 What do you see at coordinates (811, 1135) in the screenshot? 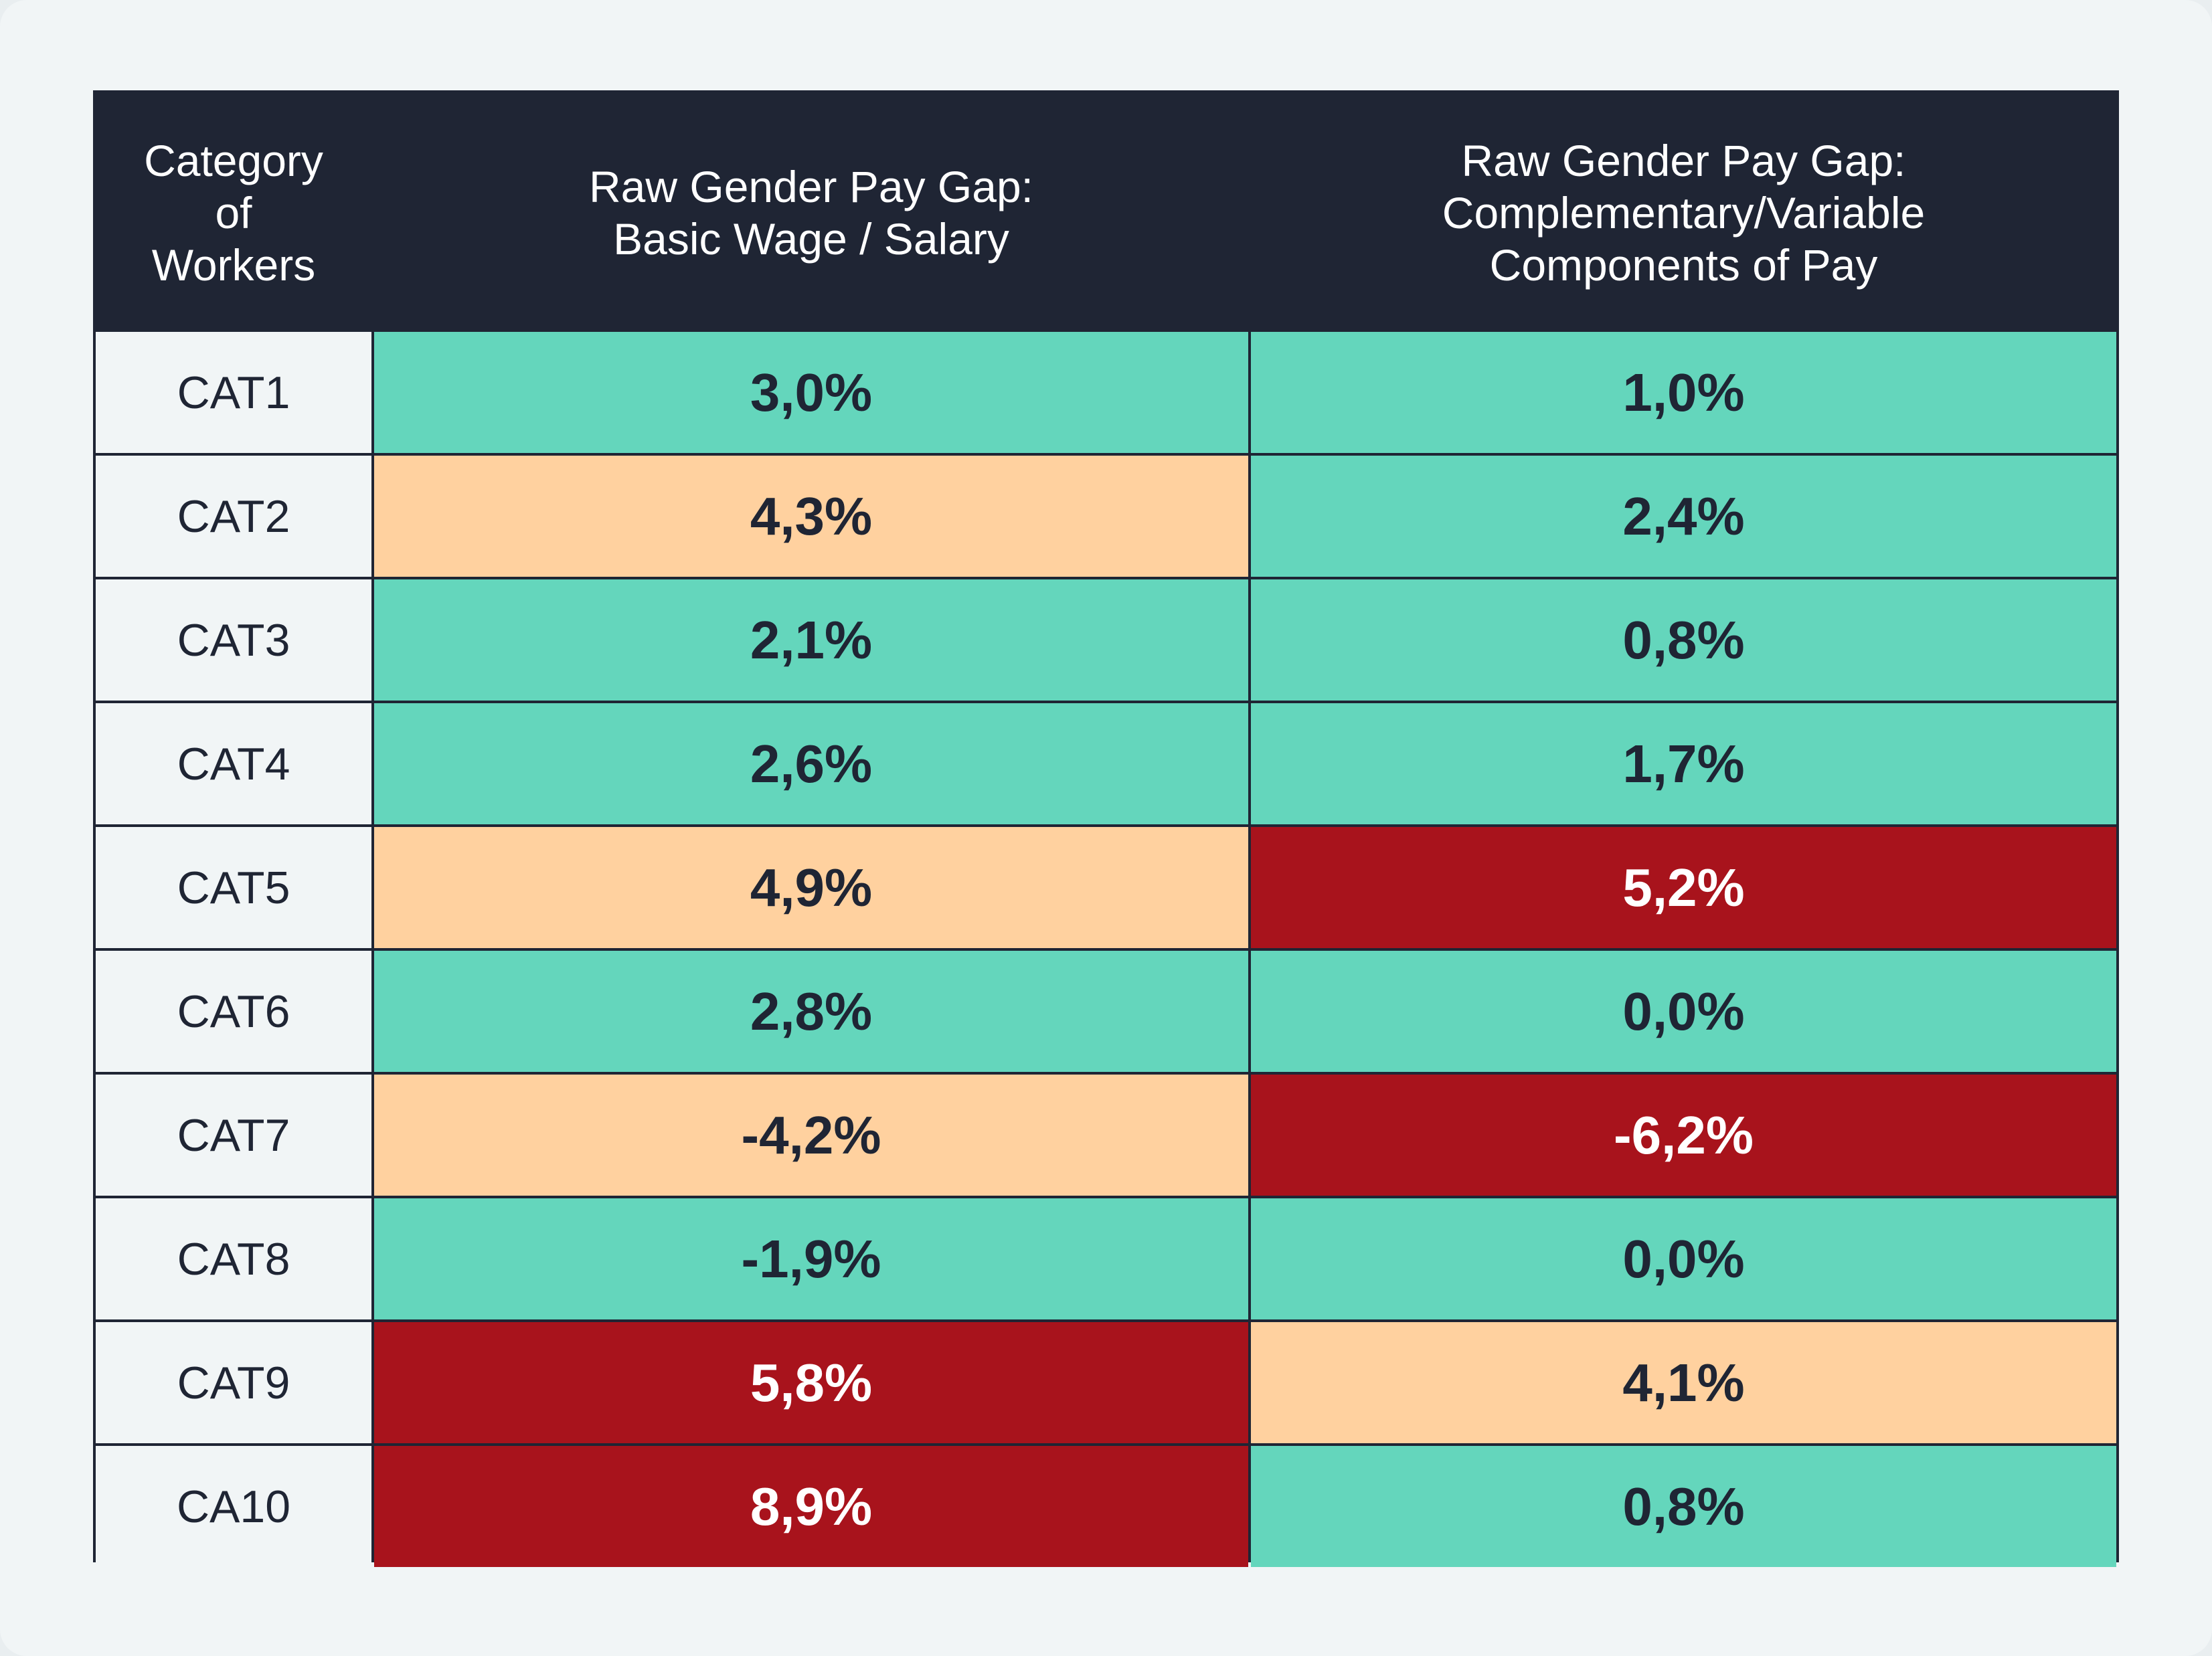
I see `basic-wage-gap-cell: -4,2%` at bounding box center [811, 1135].